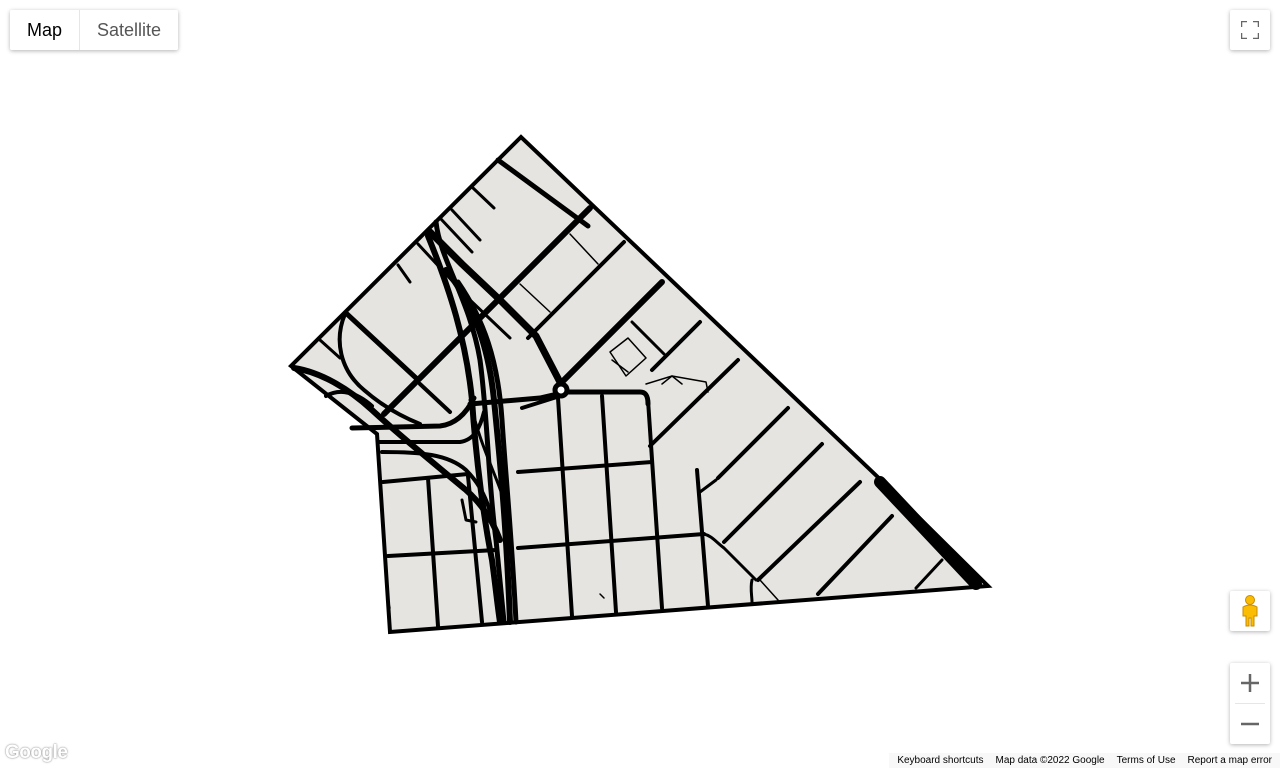 This screenshot has height=768, width=1280. What do you see at coordinates (1146, 760) in the screenshot?
I see `terms-of-use-link: Terms of Use` at bounding box center [1146, 760].